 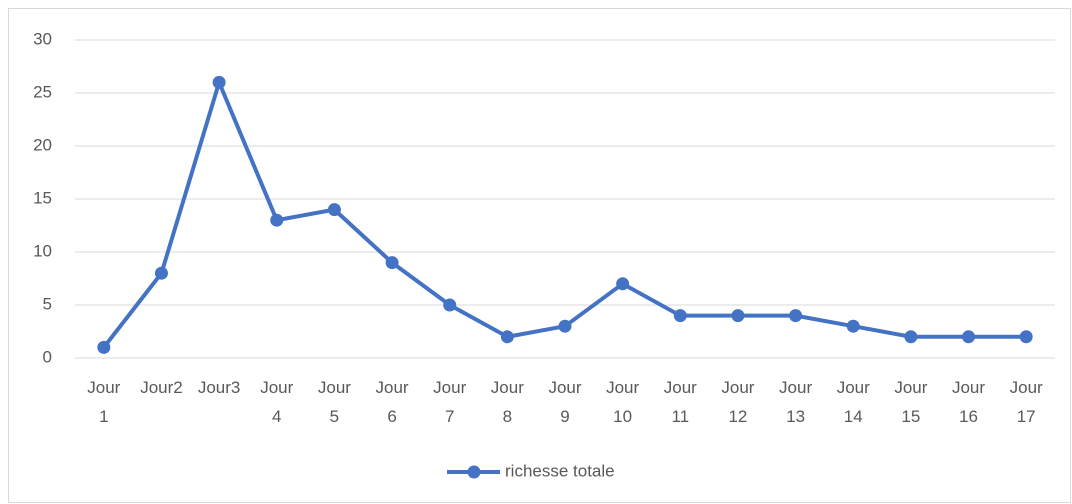 I want to click on x-tick-label: Jour 17, so click(x=1026, y=402).